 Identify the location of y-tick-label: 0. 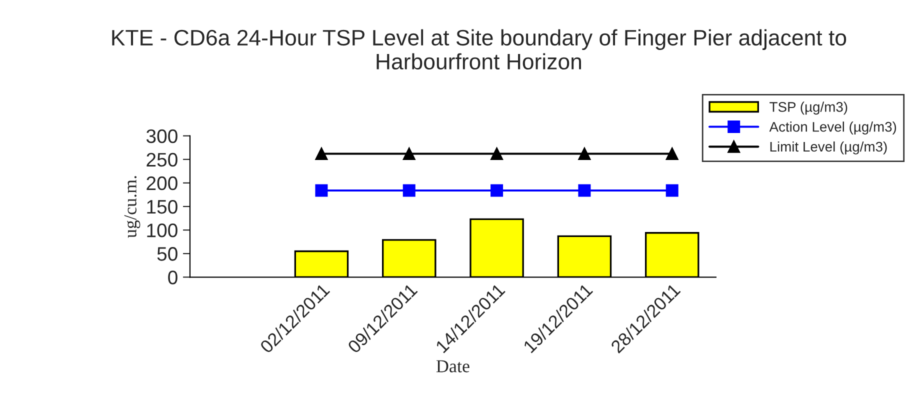
(173, 277).